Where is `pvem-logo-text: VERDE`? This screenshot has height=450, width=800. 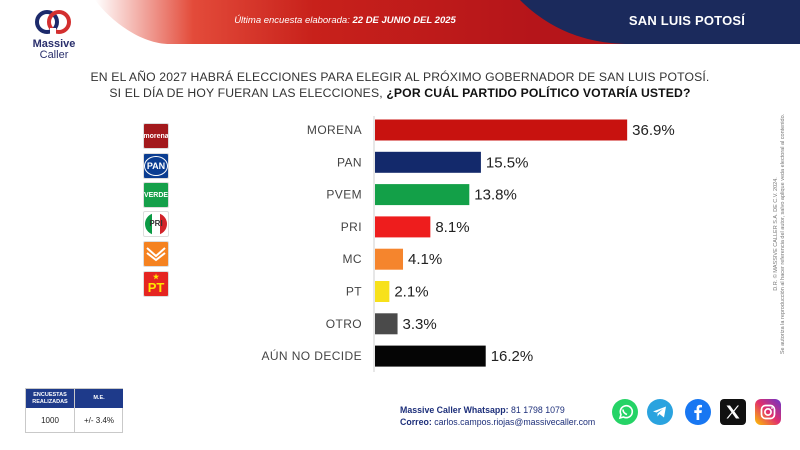 pvem-logo-text: VERDE is located at coordinates (156, 195).